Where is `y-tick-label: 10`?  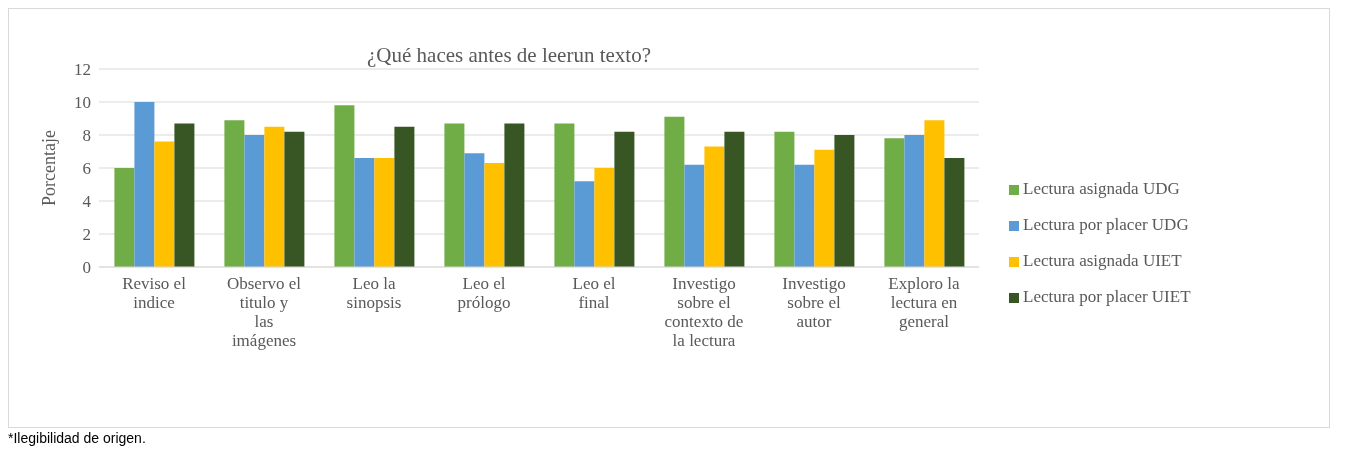
y-tick-label: 10 is located at coordinates (82, 103).